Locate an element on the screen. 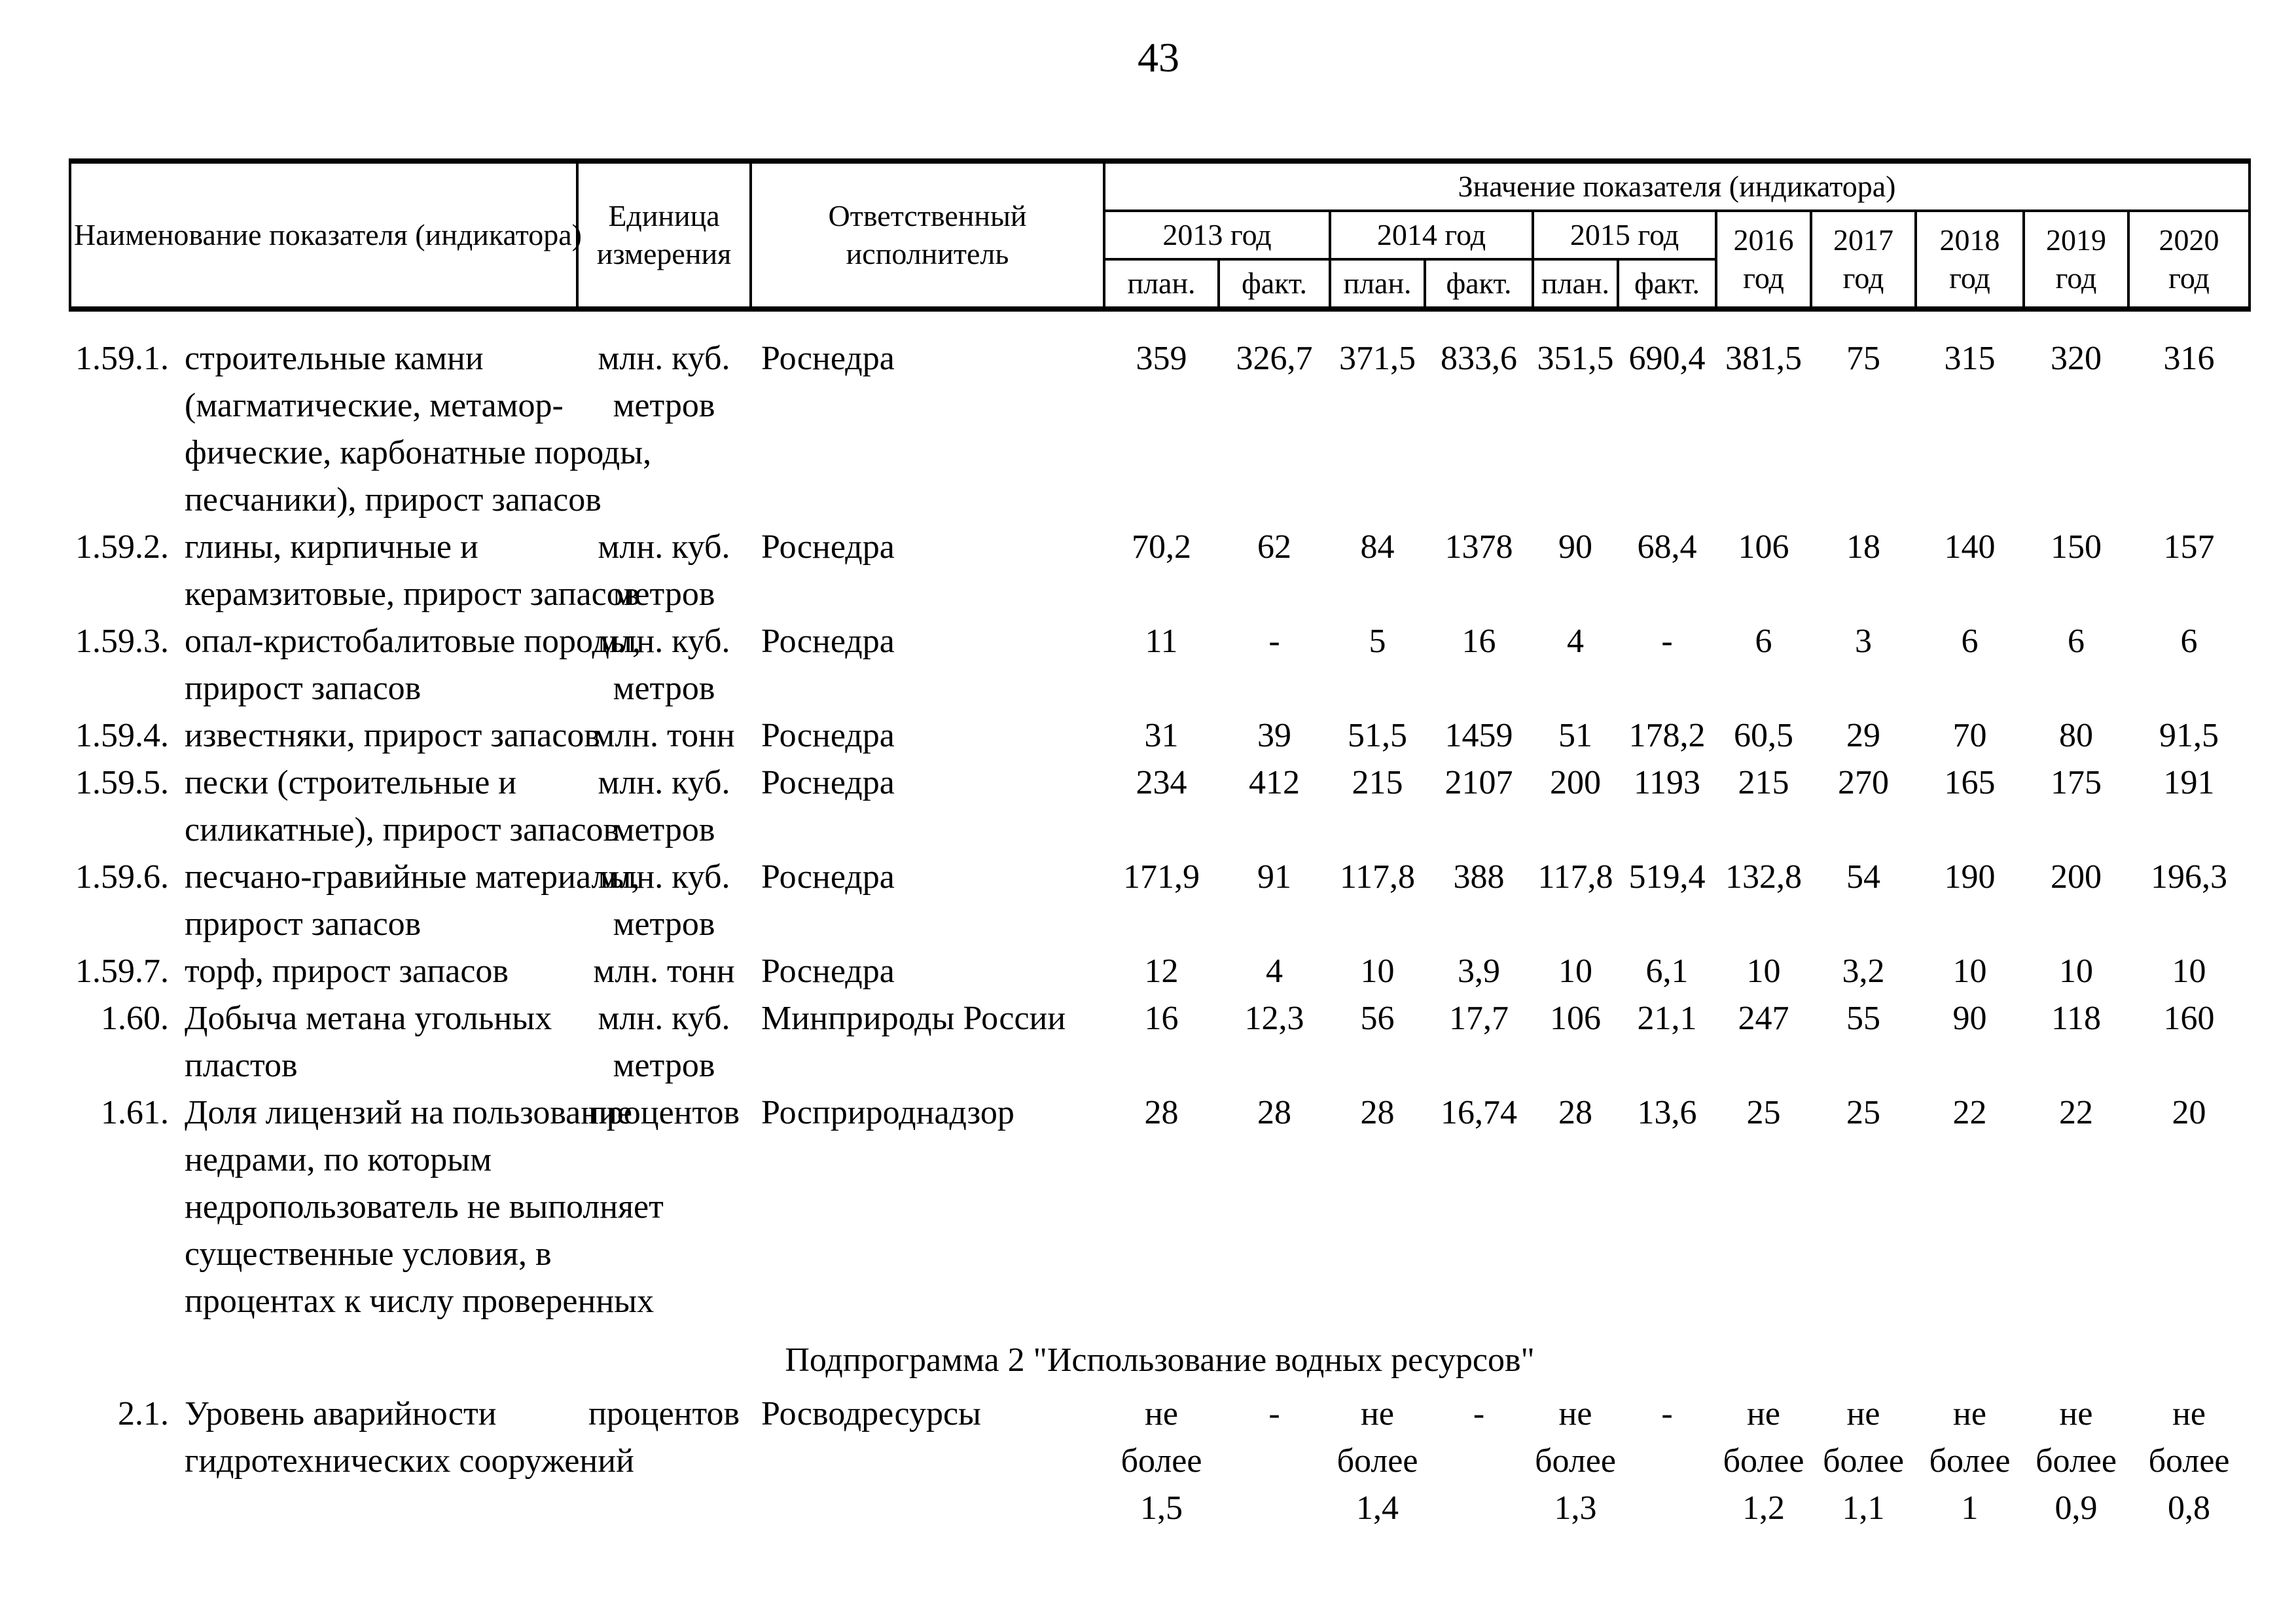  value-cell: не более 0,8 is located at coordinates (2189, 1461).